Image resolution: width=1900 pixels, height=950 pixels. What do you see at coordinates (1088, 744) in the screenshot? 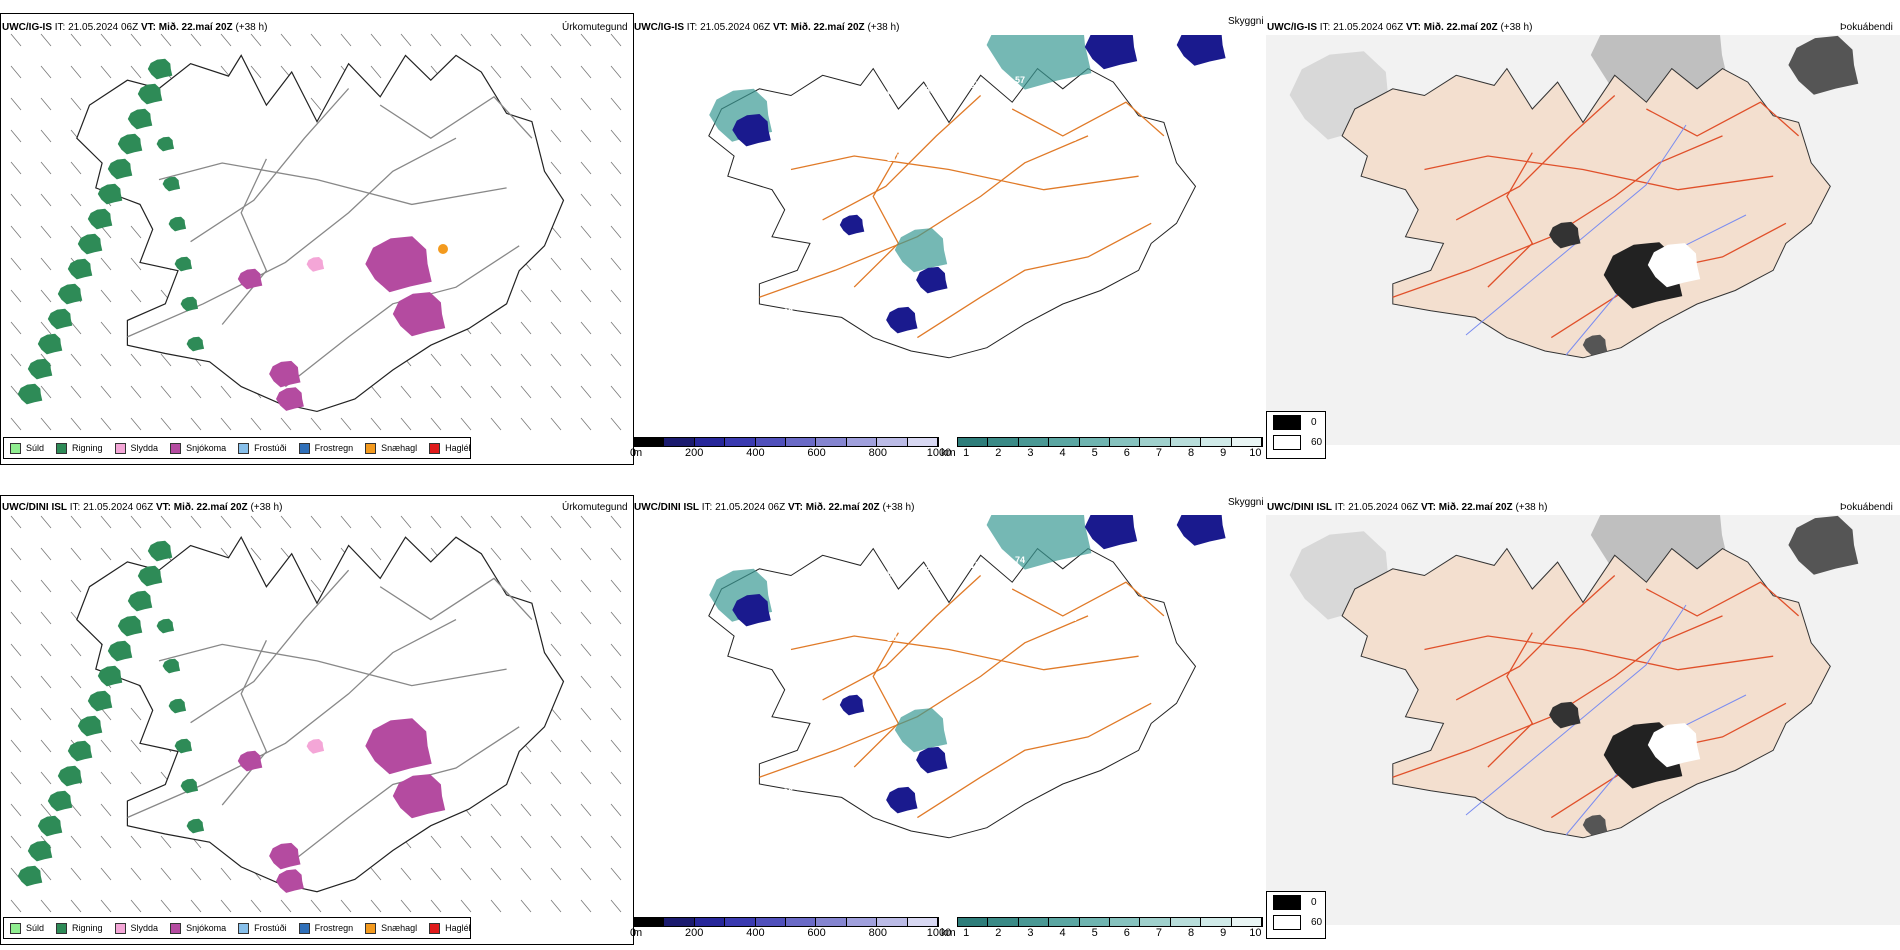
I see `visibility-label: 457` at bounding box center [1088, 744].